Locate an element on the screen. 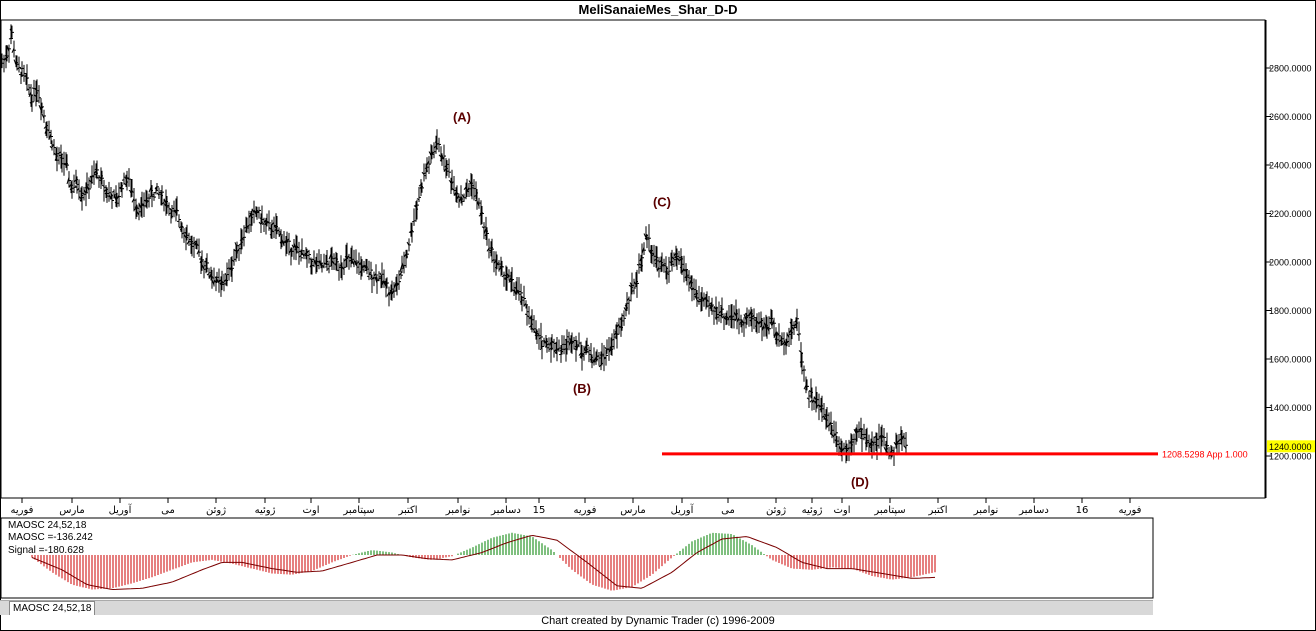 This screenshot has height=631, width=1316. wave-label: (A) is located at coordinates (462, 116).